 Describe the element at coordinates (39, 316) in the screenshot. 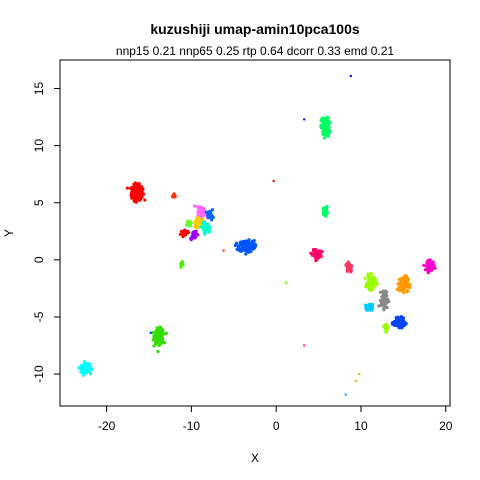

I see `y-tick-label: -5` at that location.